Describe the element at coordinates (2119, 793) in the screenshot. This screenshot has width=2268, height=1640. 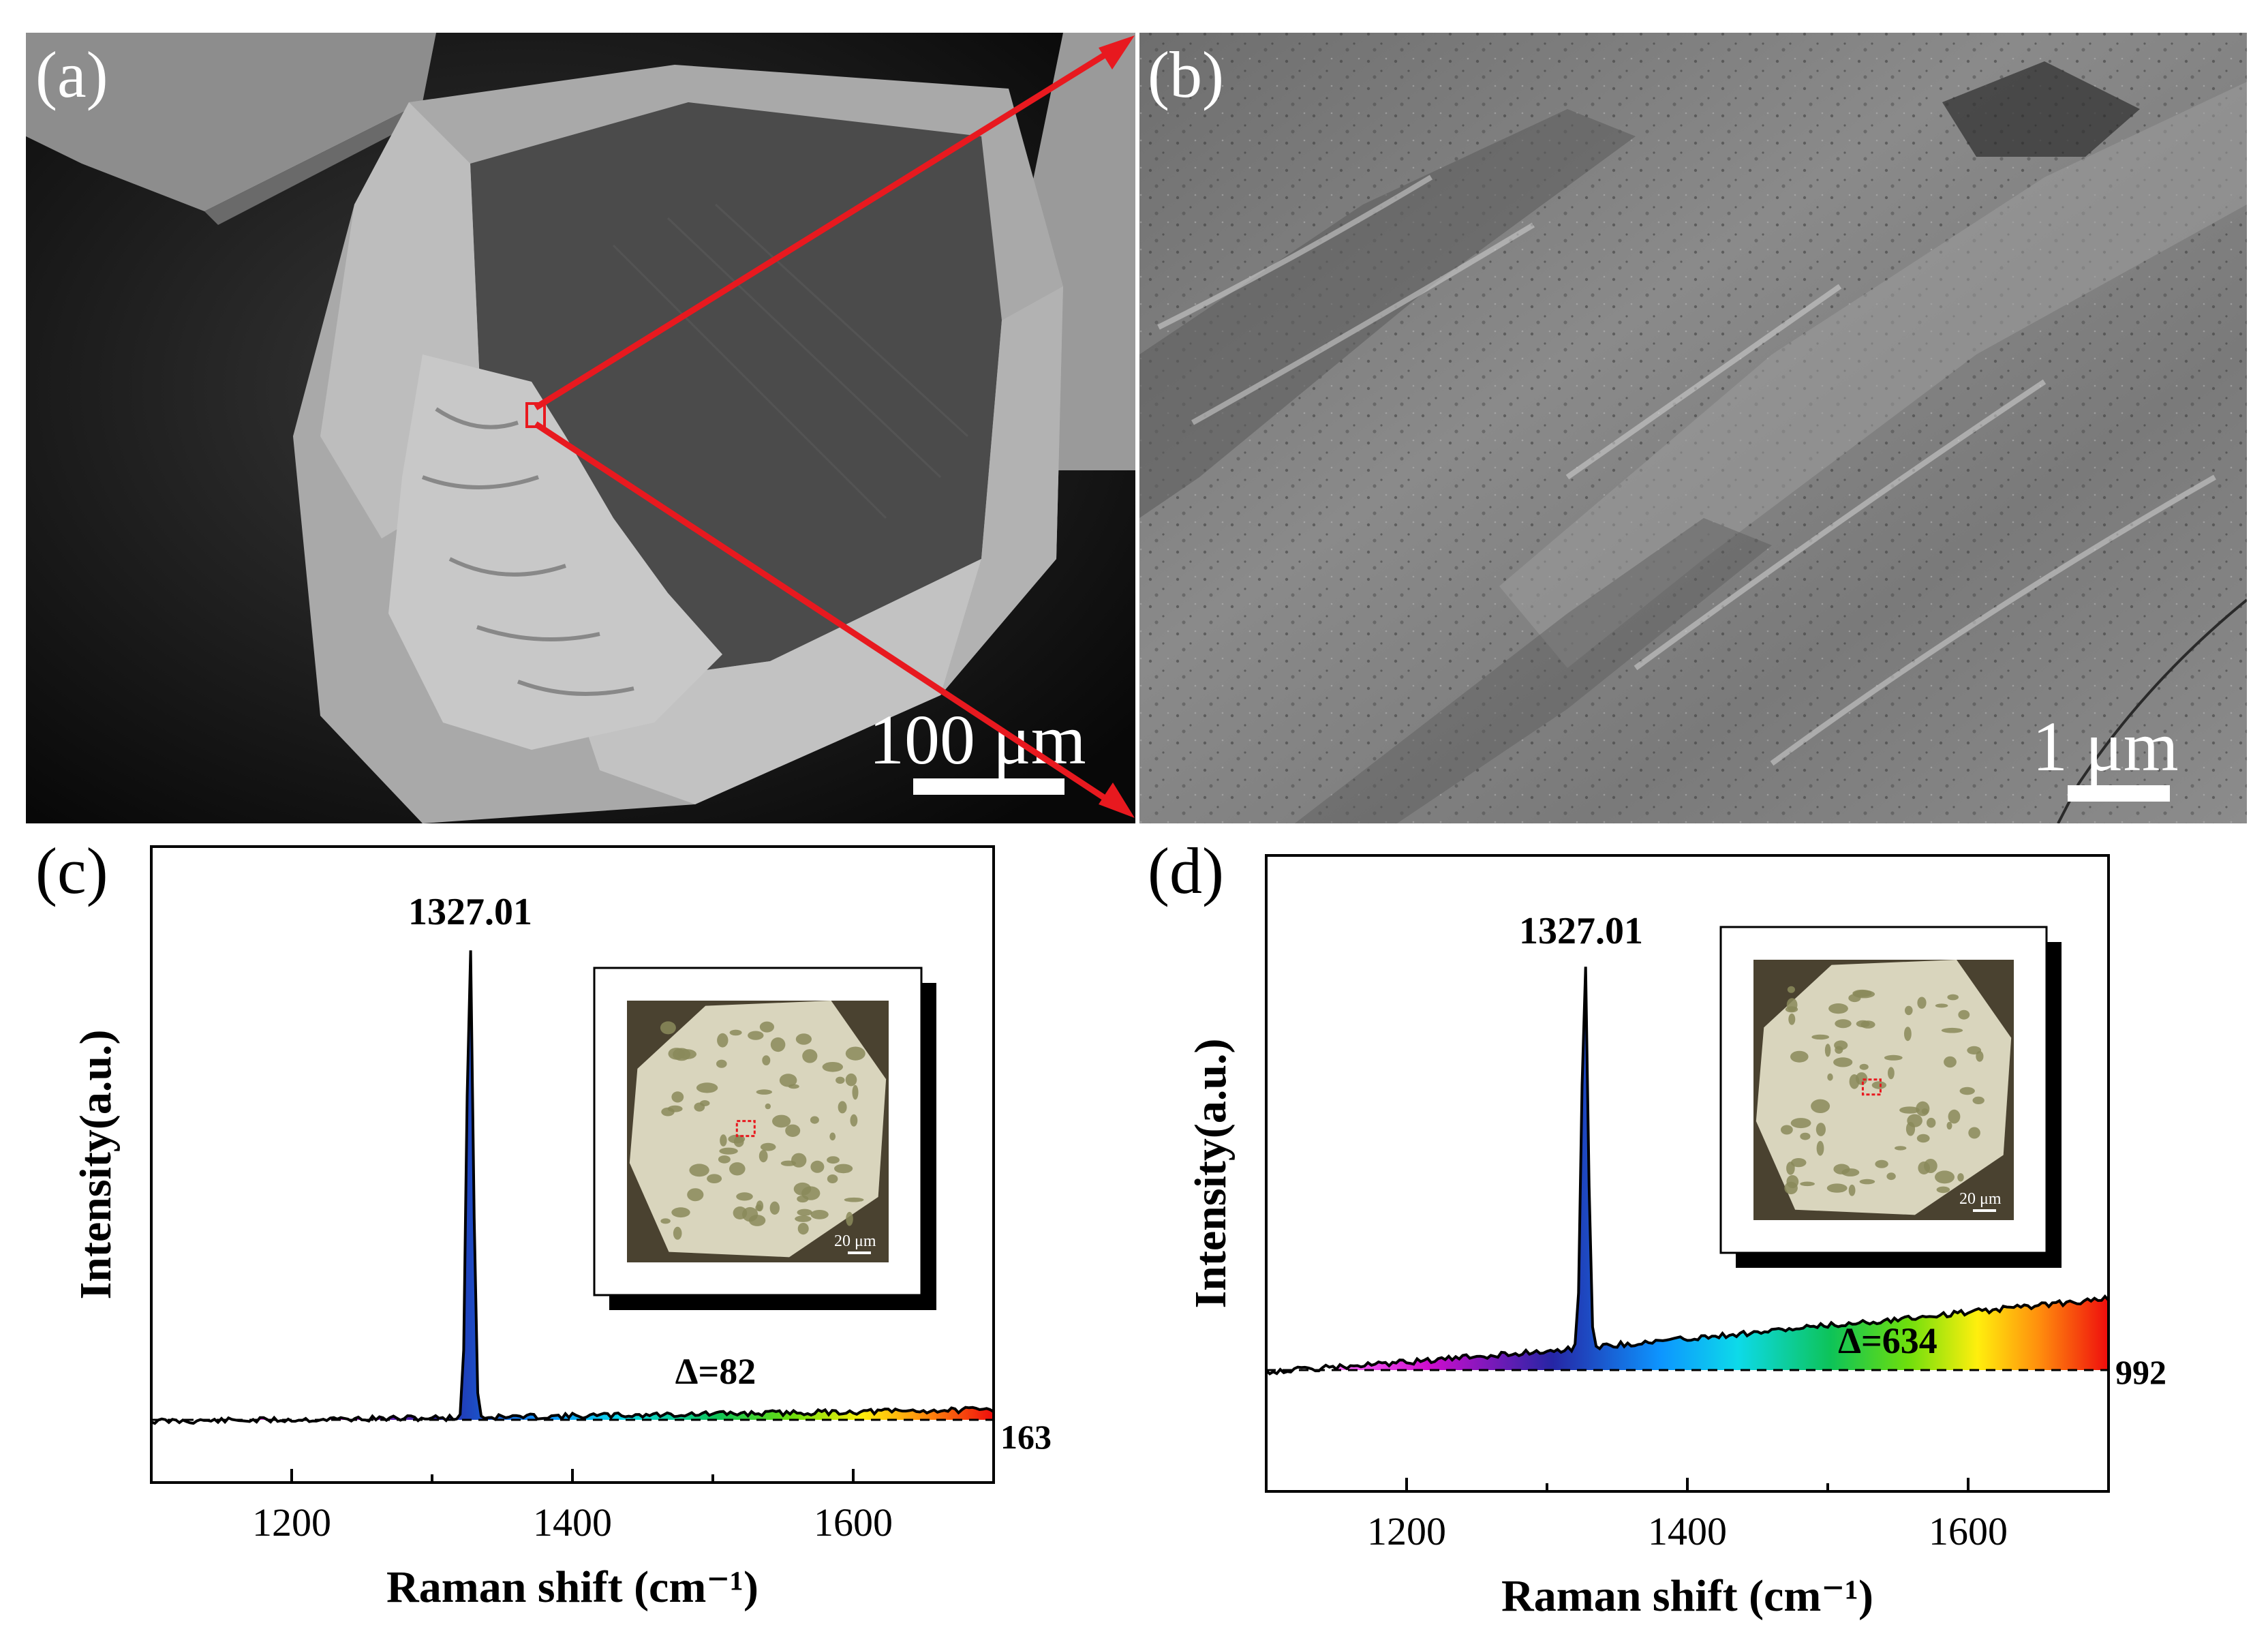
I see `scale-bar-b` at that location.